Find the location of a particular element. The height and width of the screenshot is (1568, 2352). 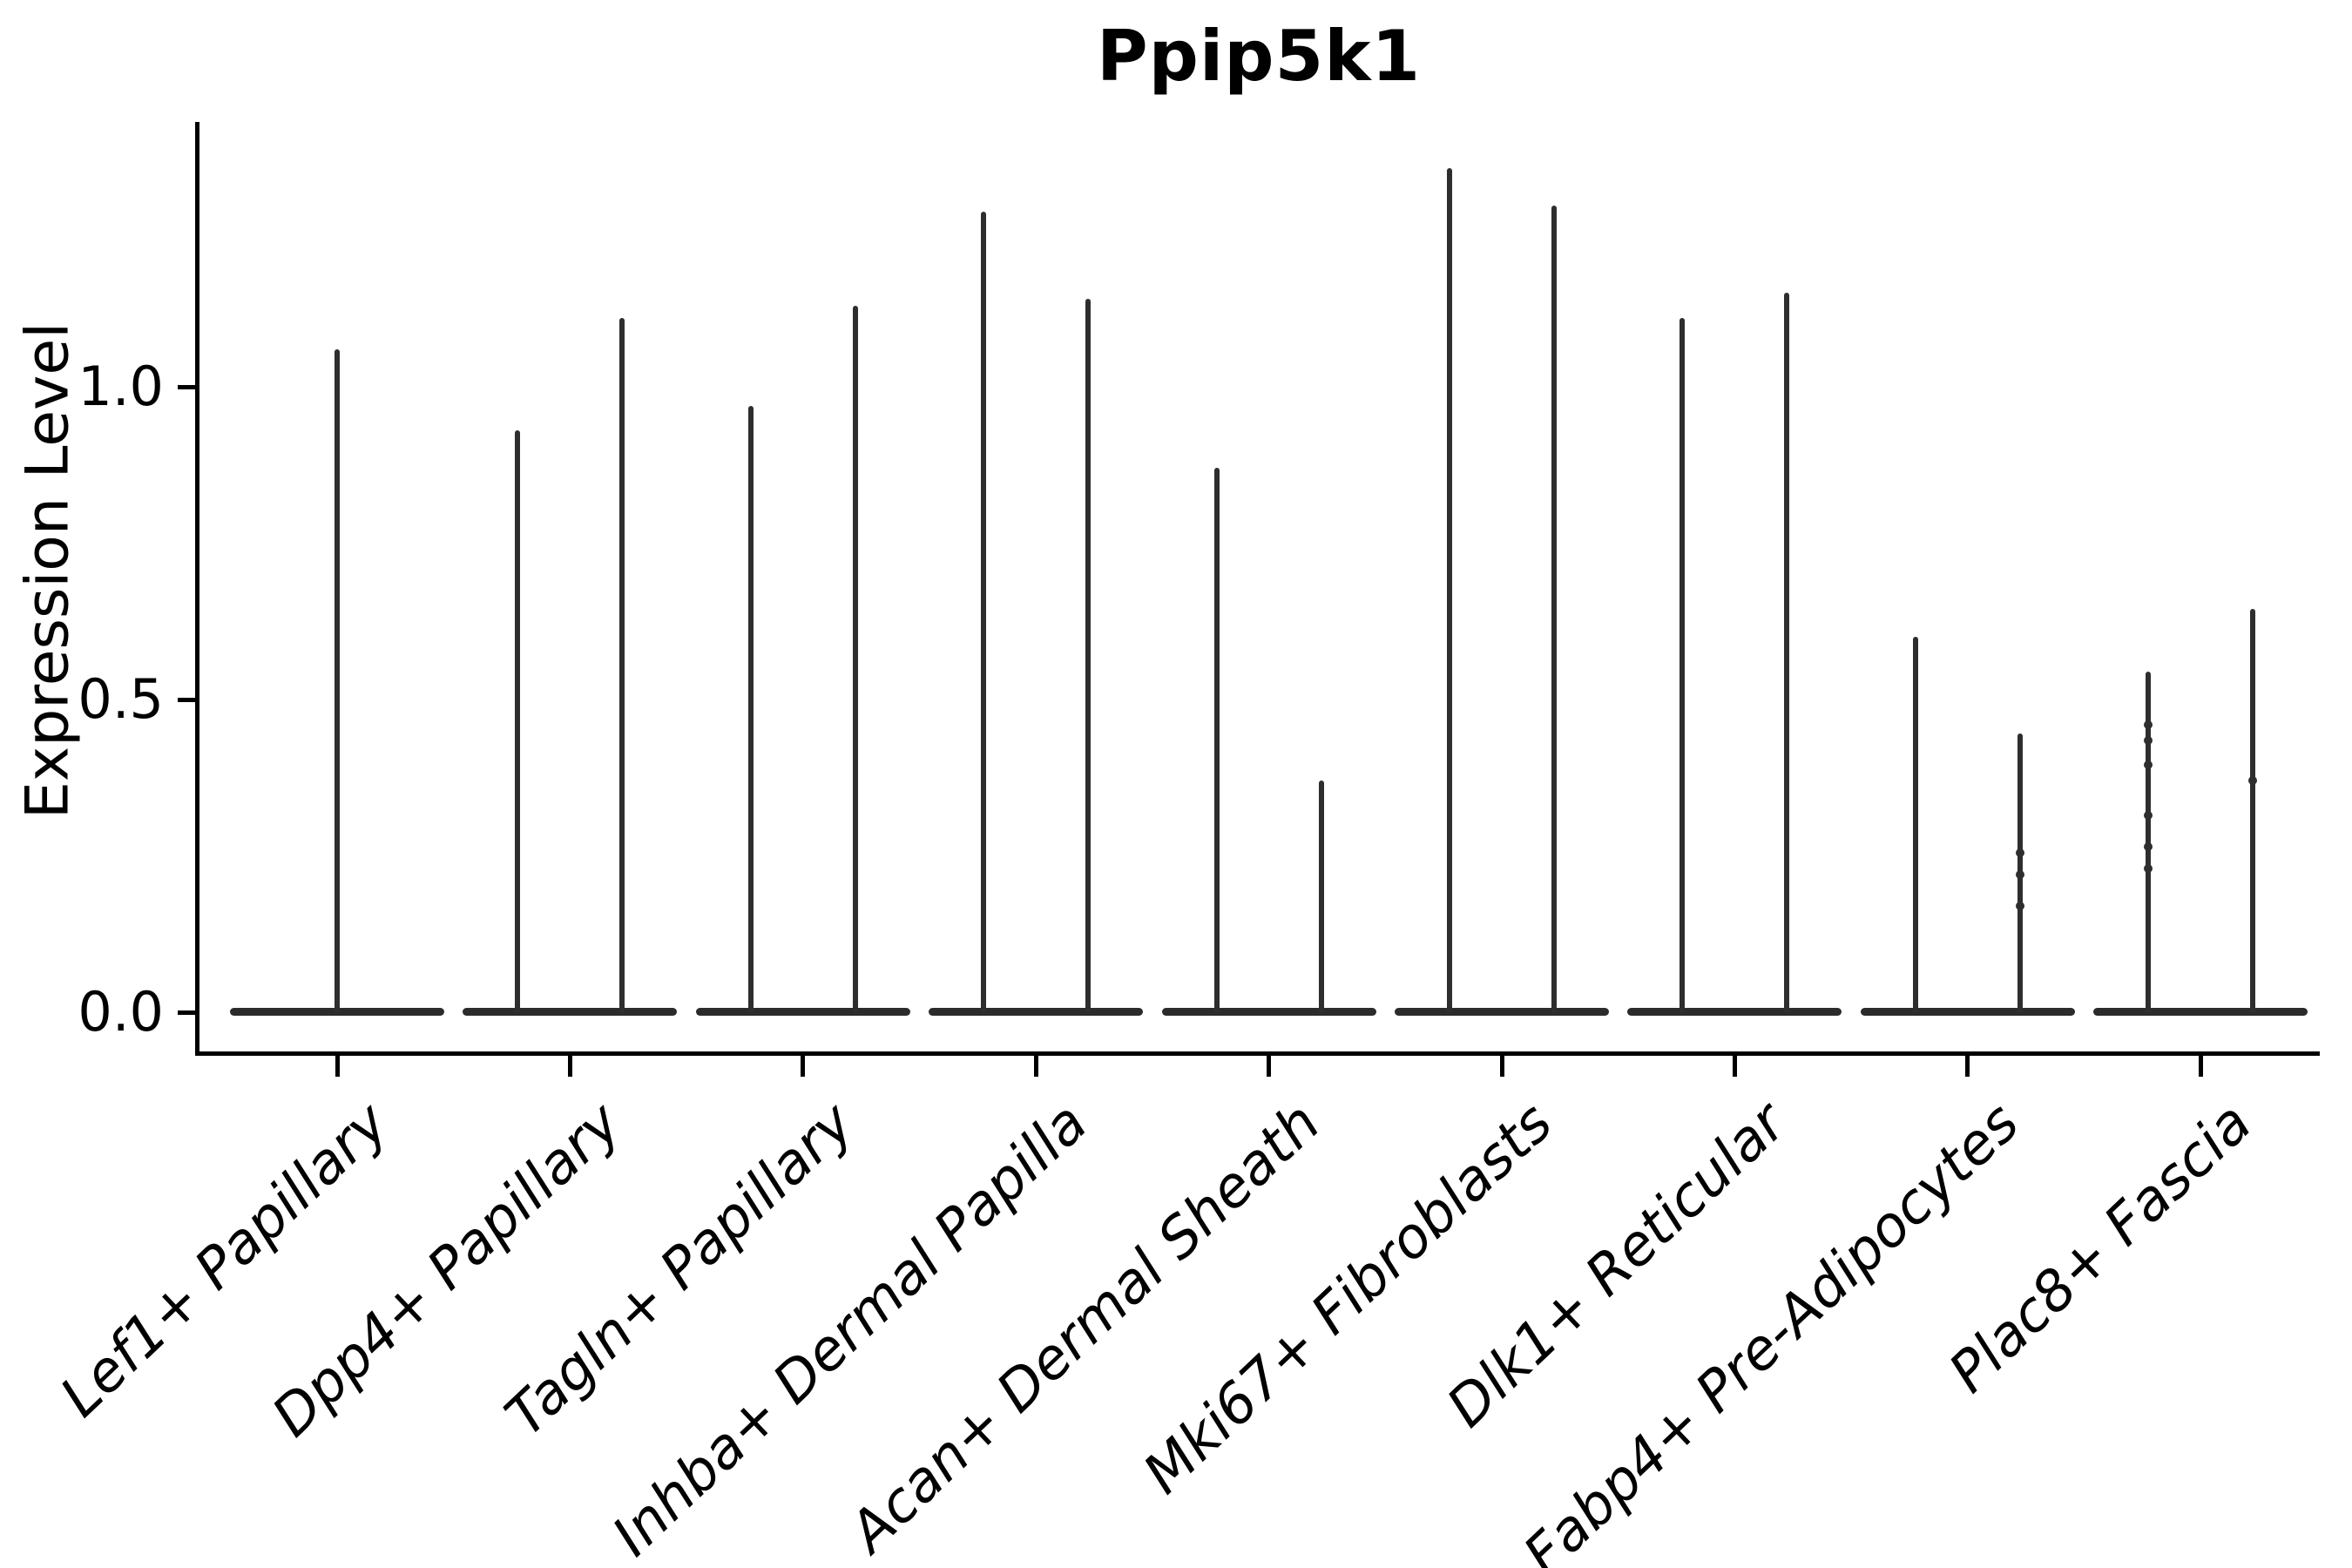

chart-title: Ppip5k1 is located at coordinates (1259, 56).